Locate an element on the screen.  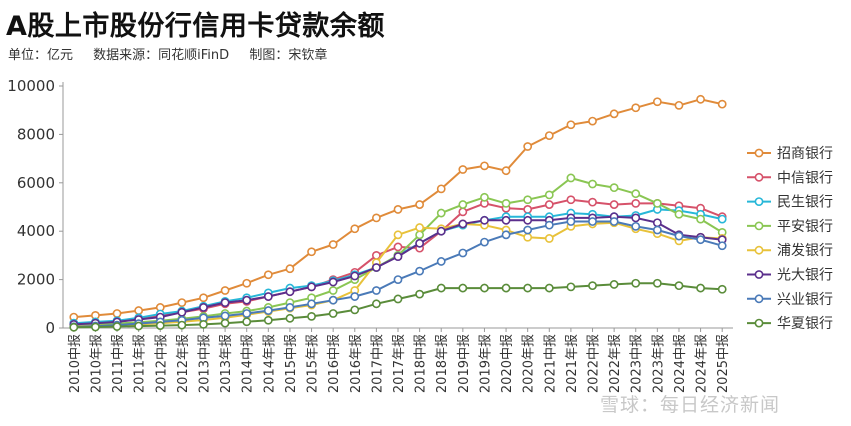
x-tick-label-26: 2023中报 is located at coordinates (637, 363).